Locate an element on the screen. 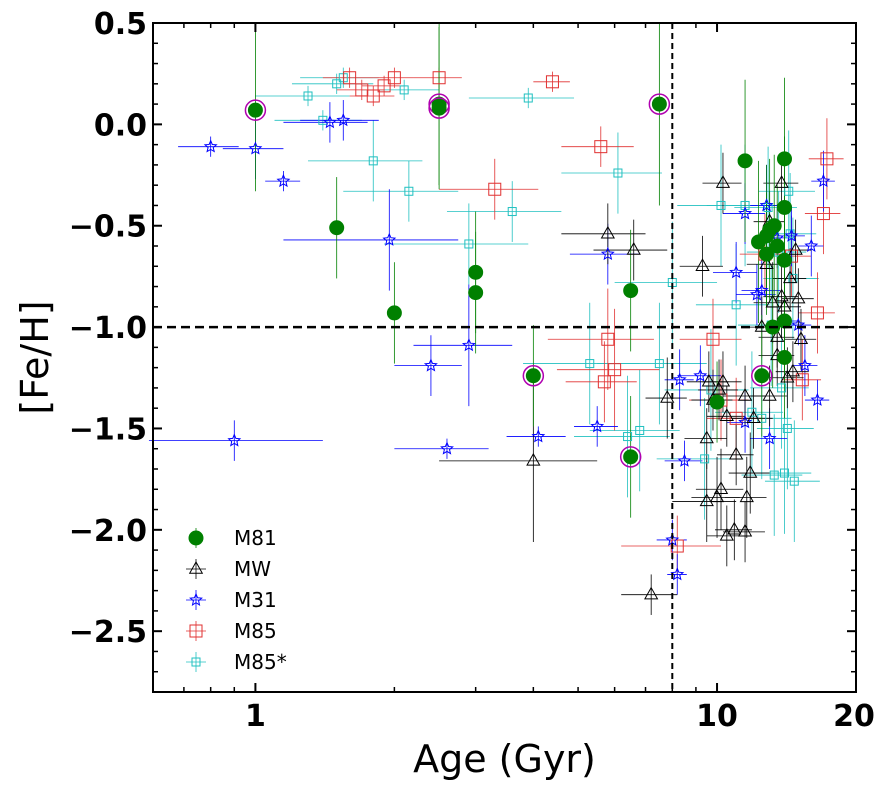 The image size is (889, 790). legend-label: MW is located at coordinates (252, 569).